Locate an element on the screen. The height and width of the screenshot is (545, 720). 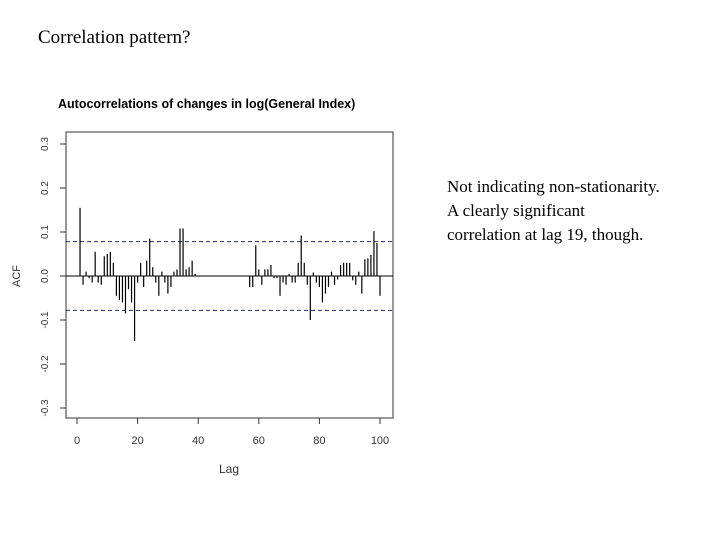
y-tick-label: 0.1 is located at coordinates (45, 232).